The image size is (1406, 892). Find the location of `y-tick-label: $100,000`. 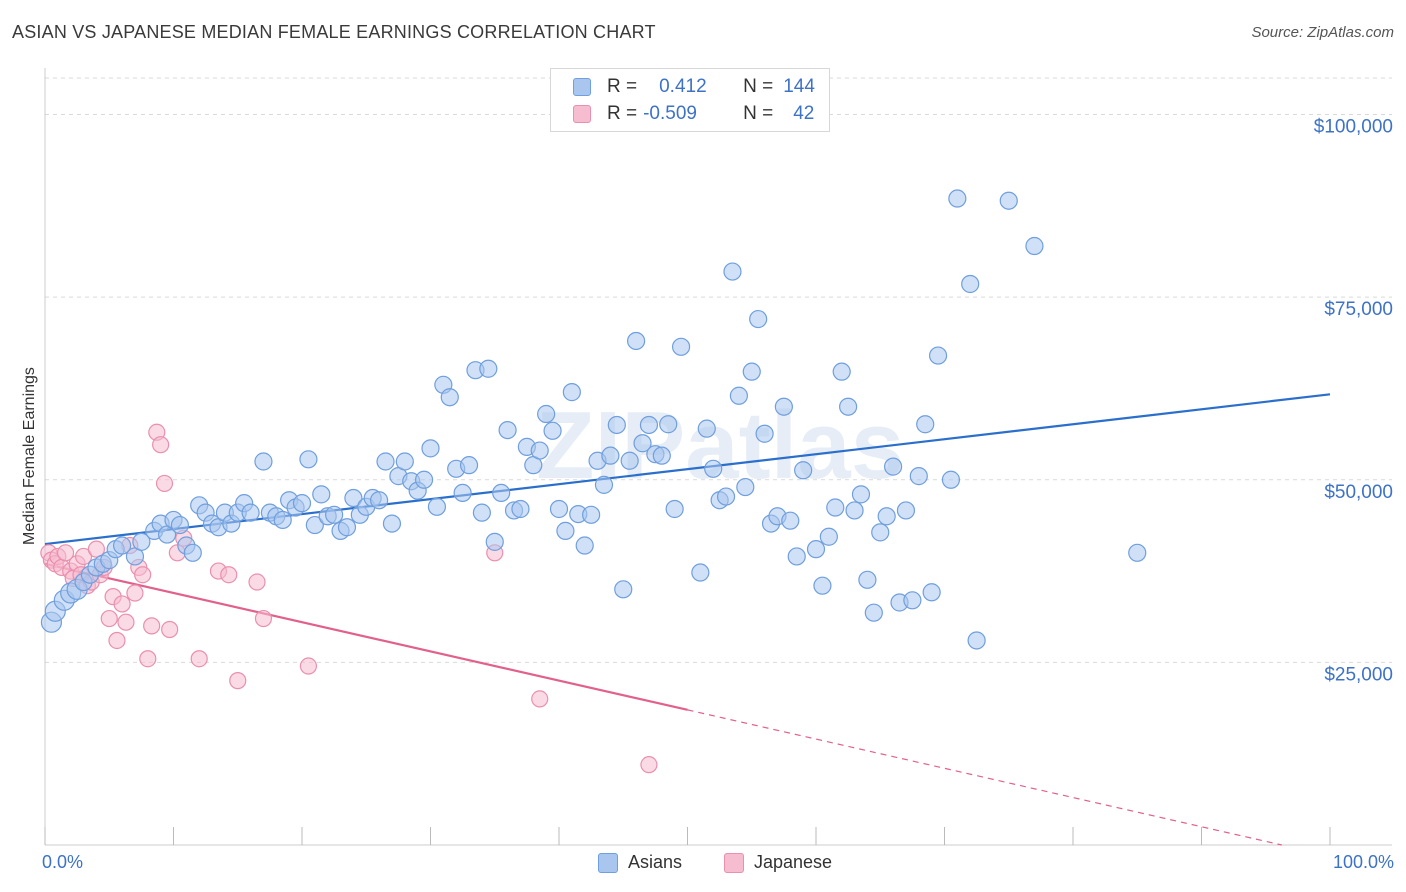

y-tick-label: $100,000 is located at coordinates (1353, 127).